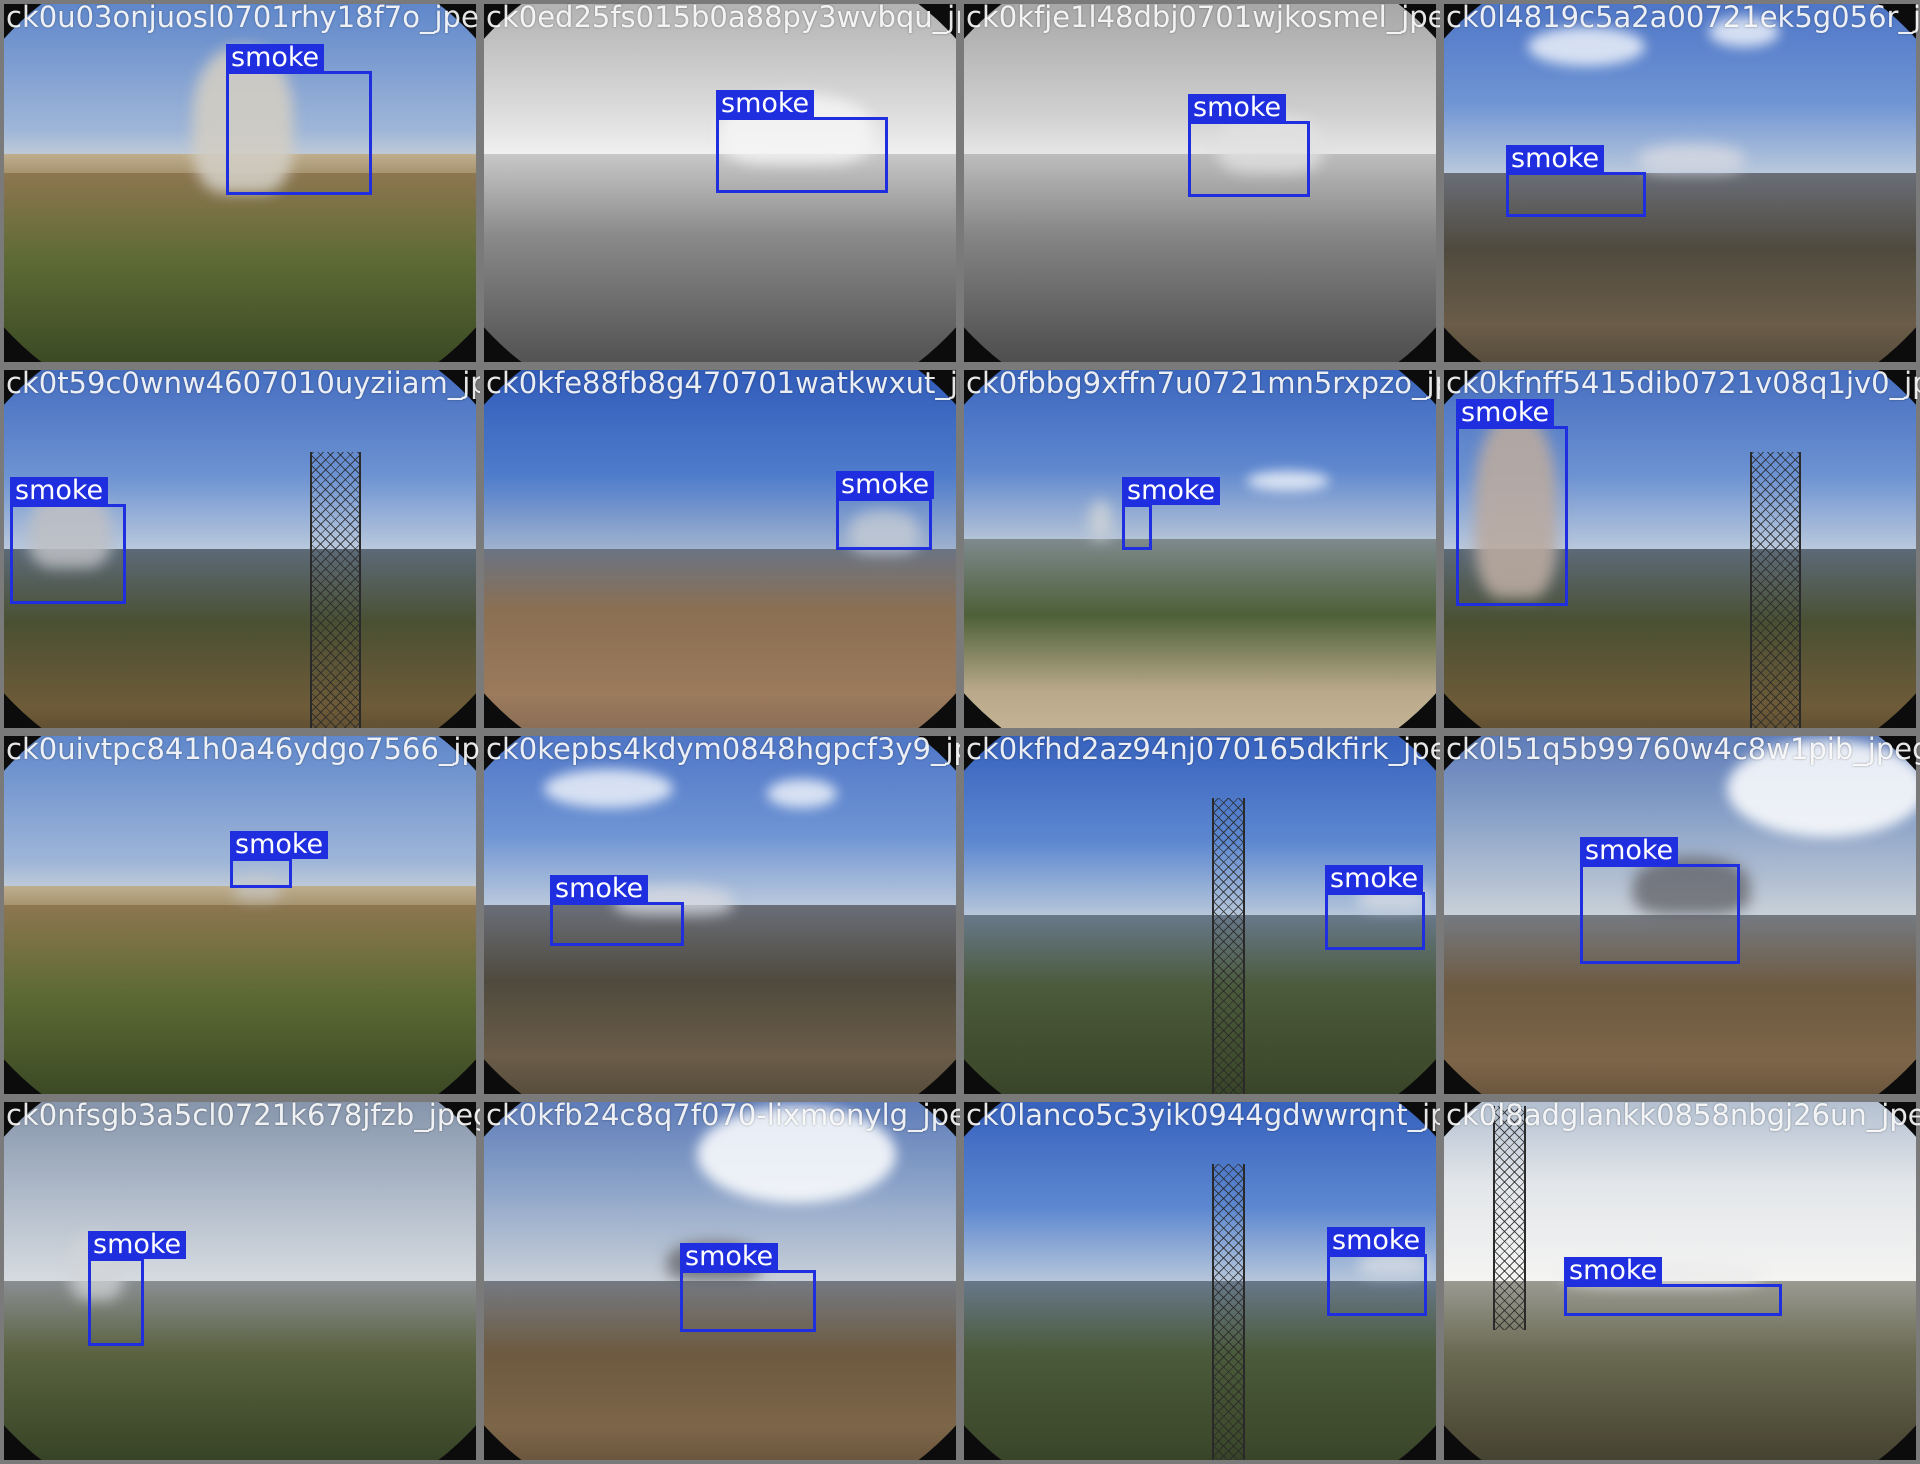 This screenshot has height=1464, width=1920. What do you see at coordinates (1203, 749) in the screenshot?
I see `image-filename: ck0kfhd2az94nj070165dkfirk_jpeg.rf.` at bounding box center [1203, 749].